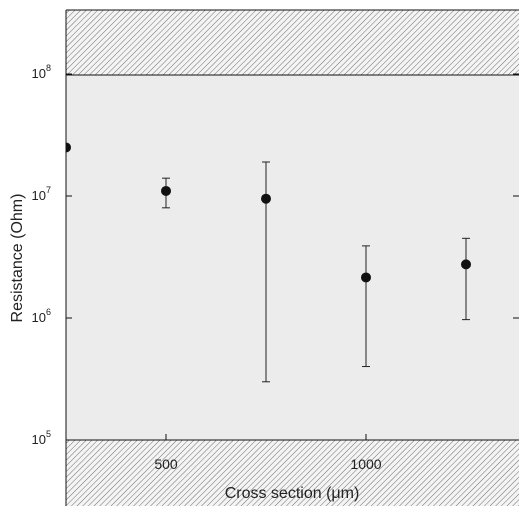 This screenshot has width=519, height=506. What do you see at coordinates (292, 42) in the screenshot?
I see `hatched-band-top` at bounding box center [292, 42].